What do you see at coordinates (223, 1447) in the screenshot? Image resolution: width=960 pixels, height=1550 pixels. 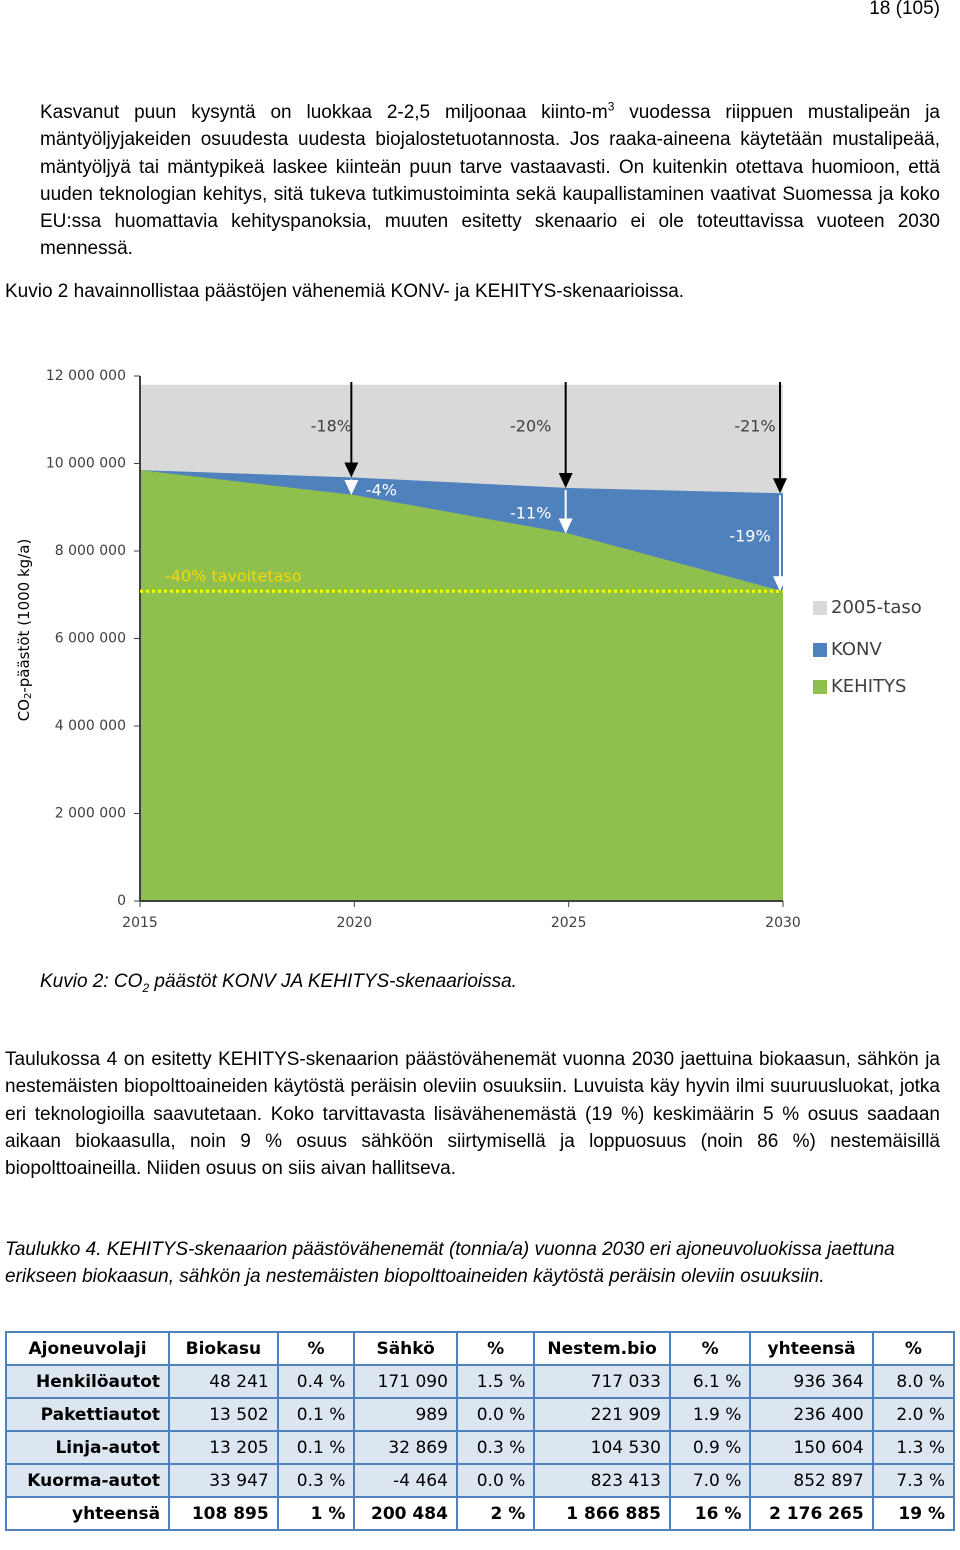 I see `table-cell: 13 205` at bounding box center [223, 1447].